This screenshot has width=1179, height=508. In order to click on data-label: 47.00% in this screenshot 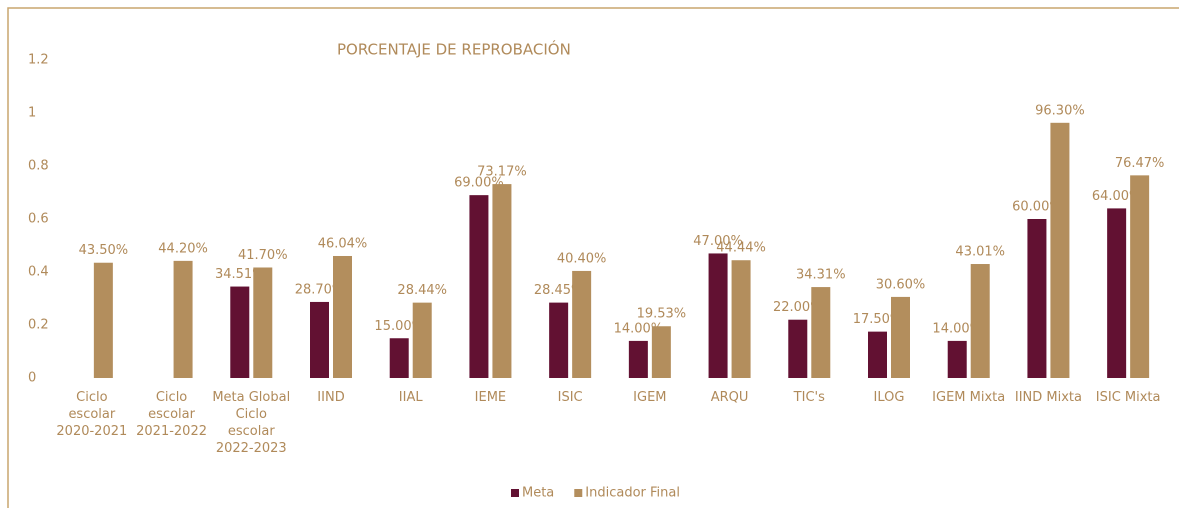, I will do `click(718, 241)`.